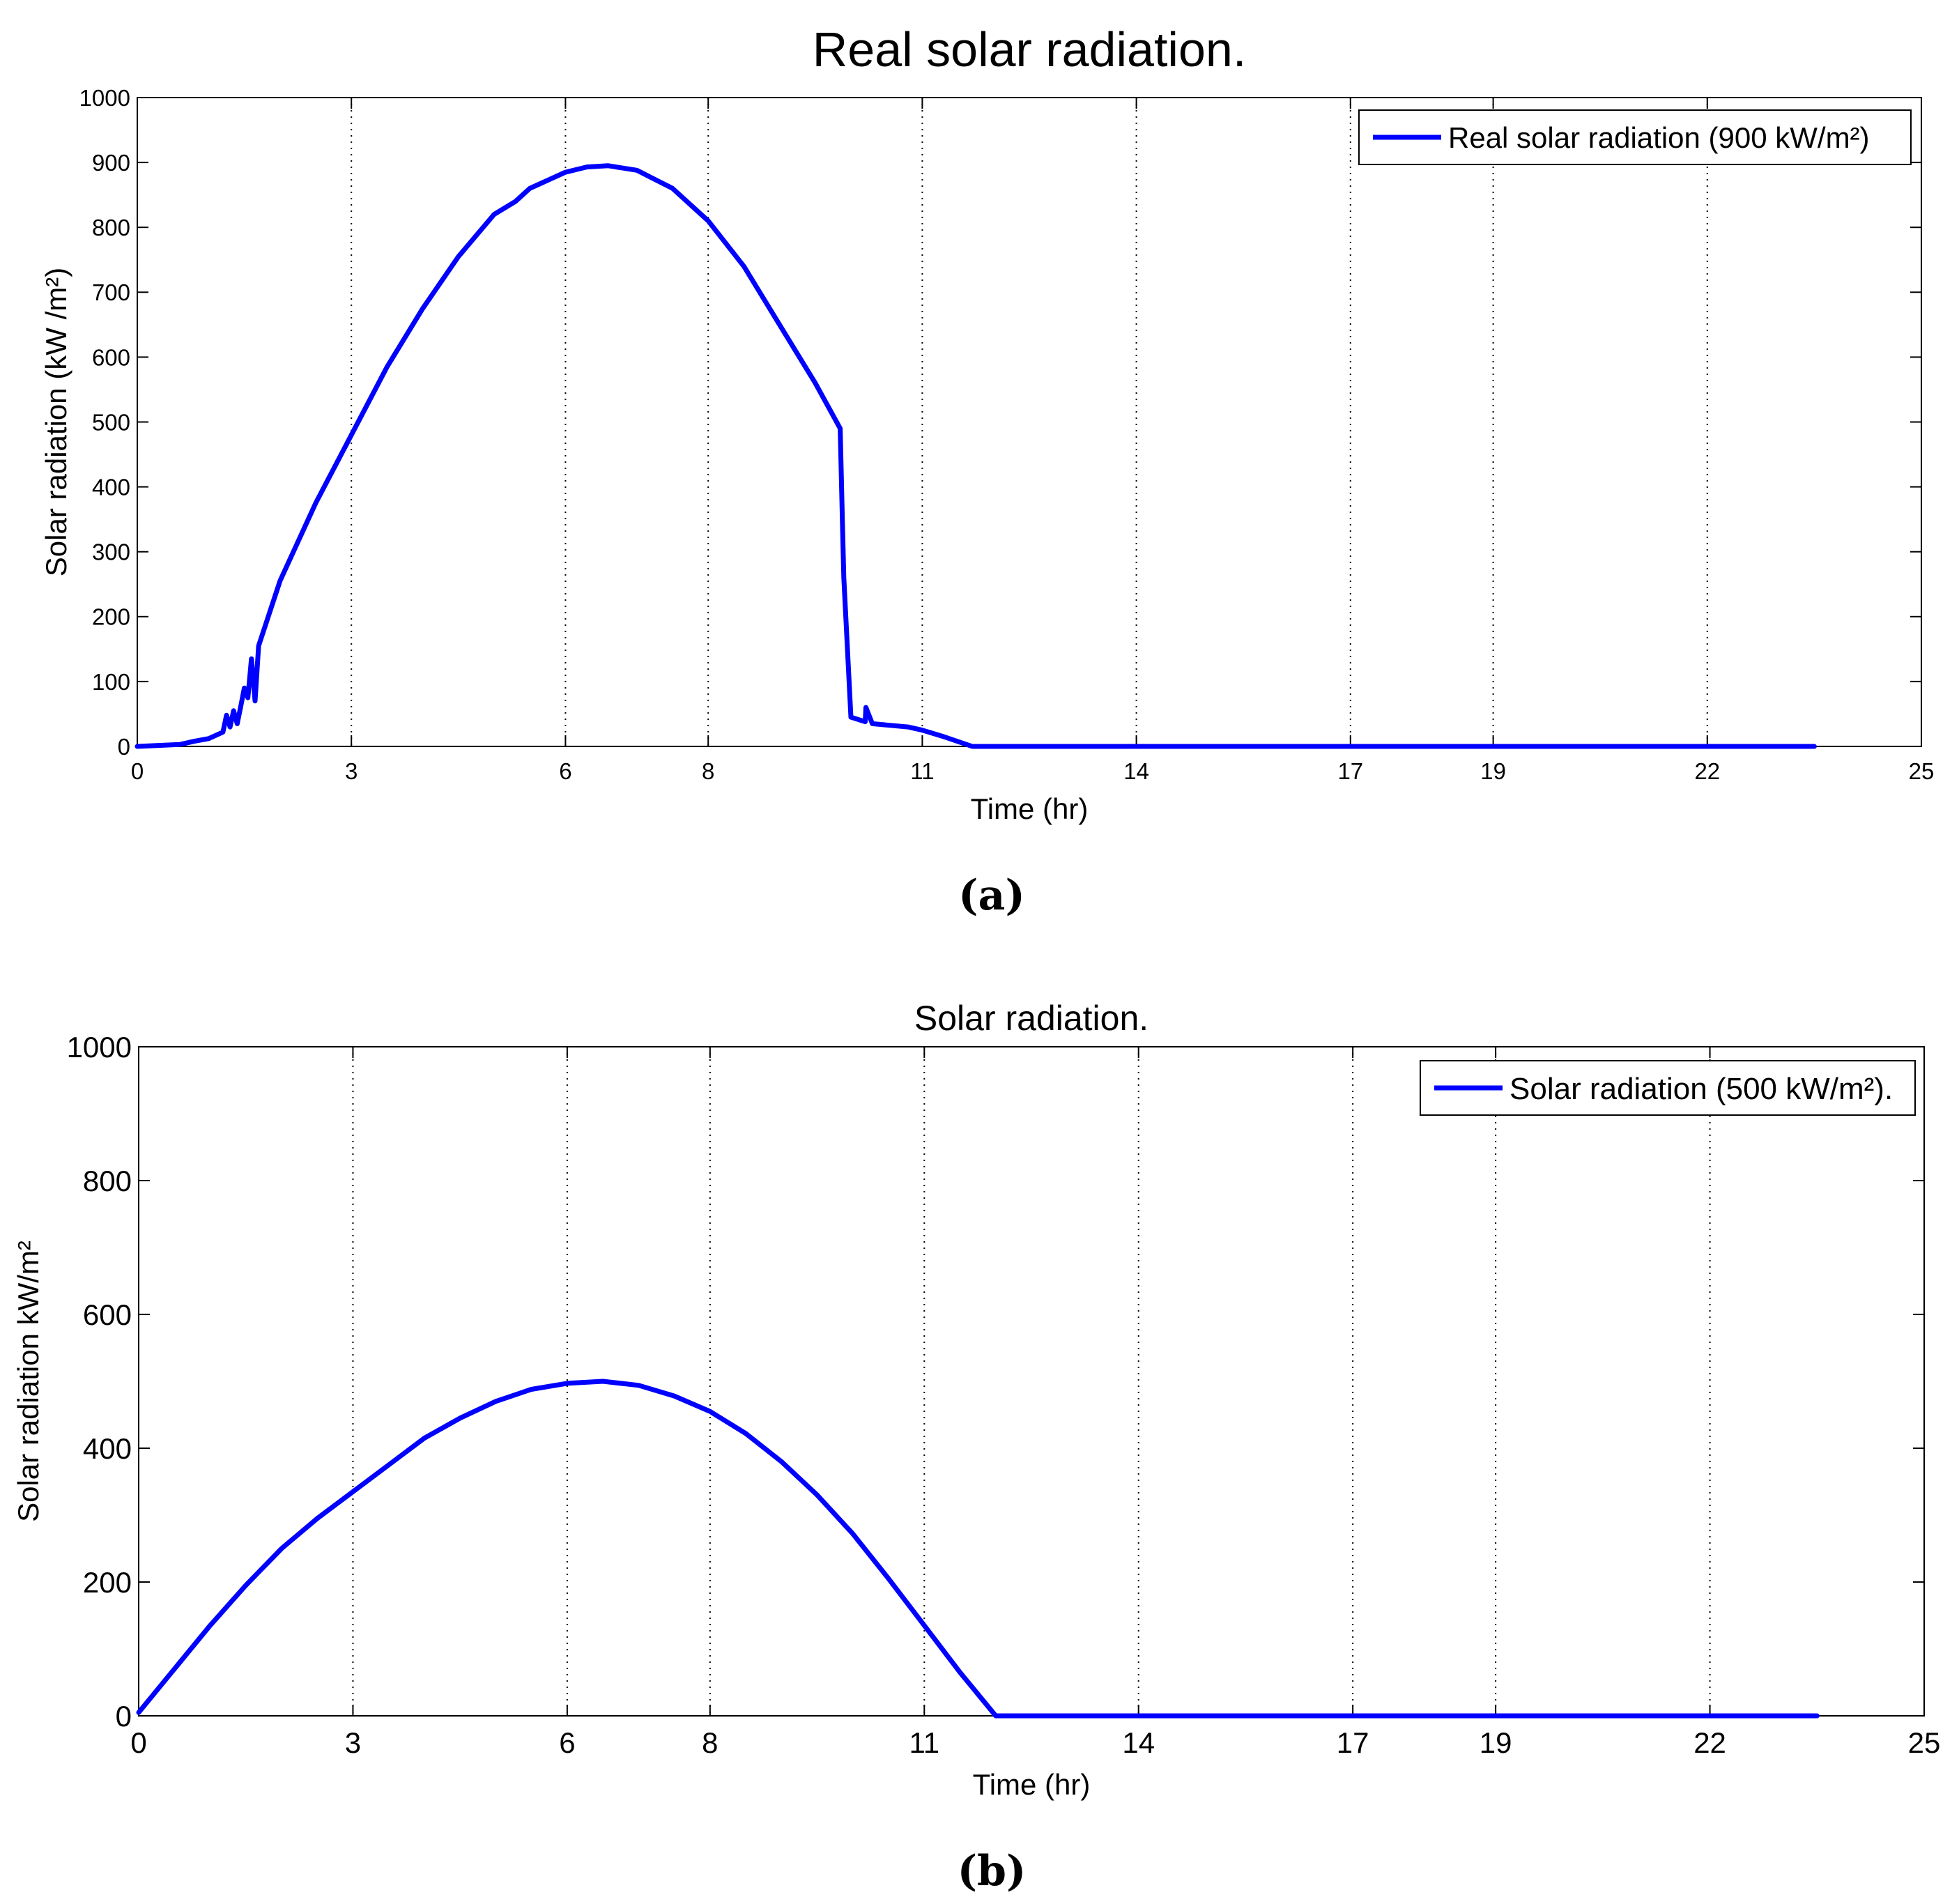 This screenshot has width=1959, height=1904. What do you see at coordinates (111, 422) in the screenshot?
I see `y-tick-label: 500` at bounding box center [111, 422].